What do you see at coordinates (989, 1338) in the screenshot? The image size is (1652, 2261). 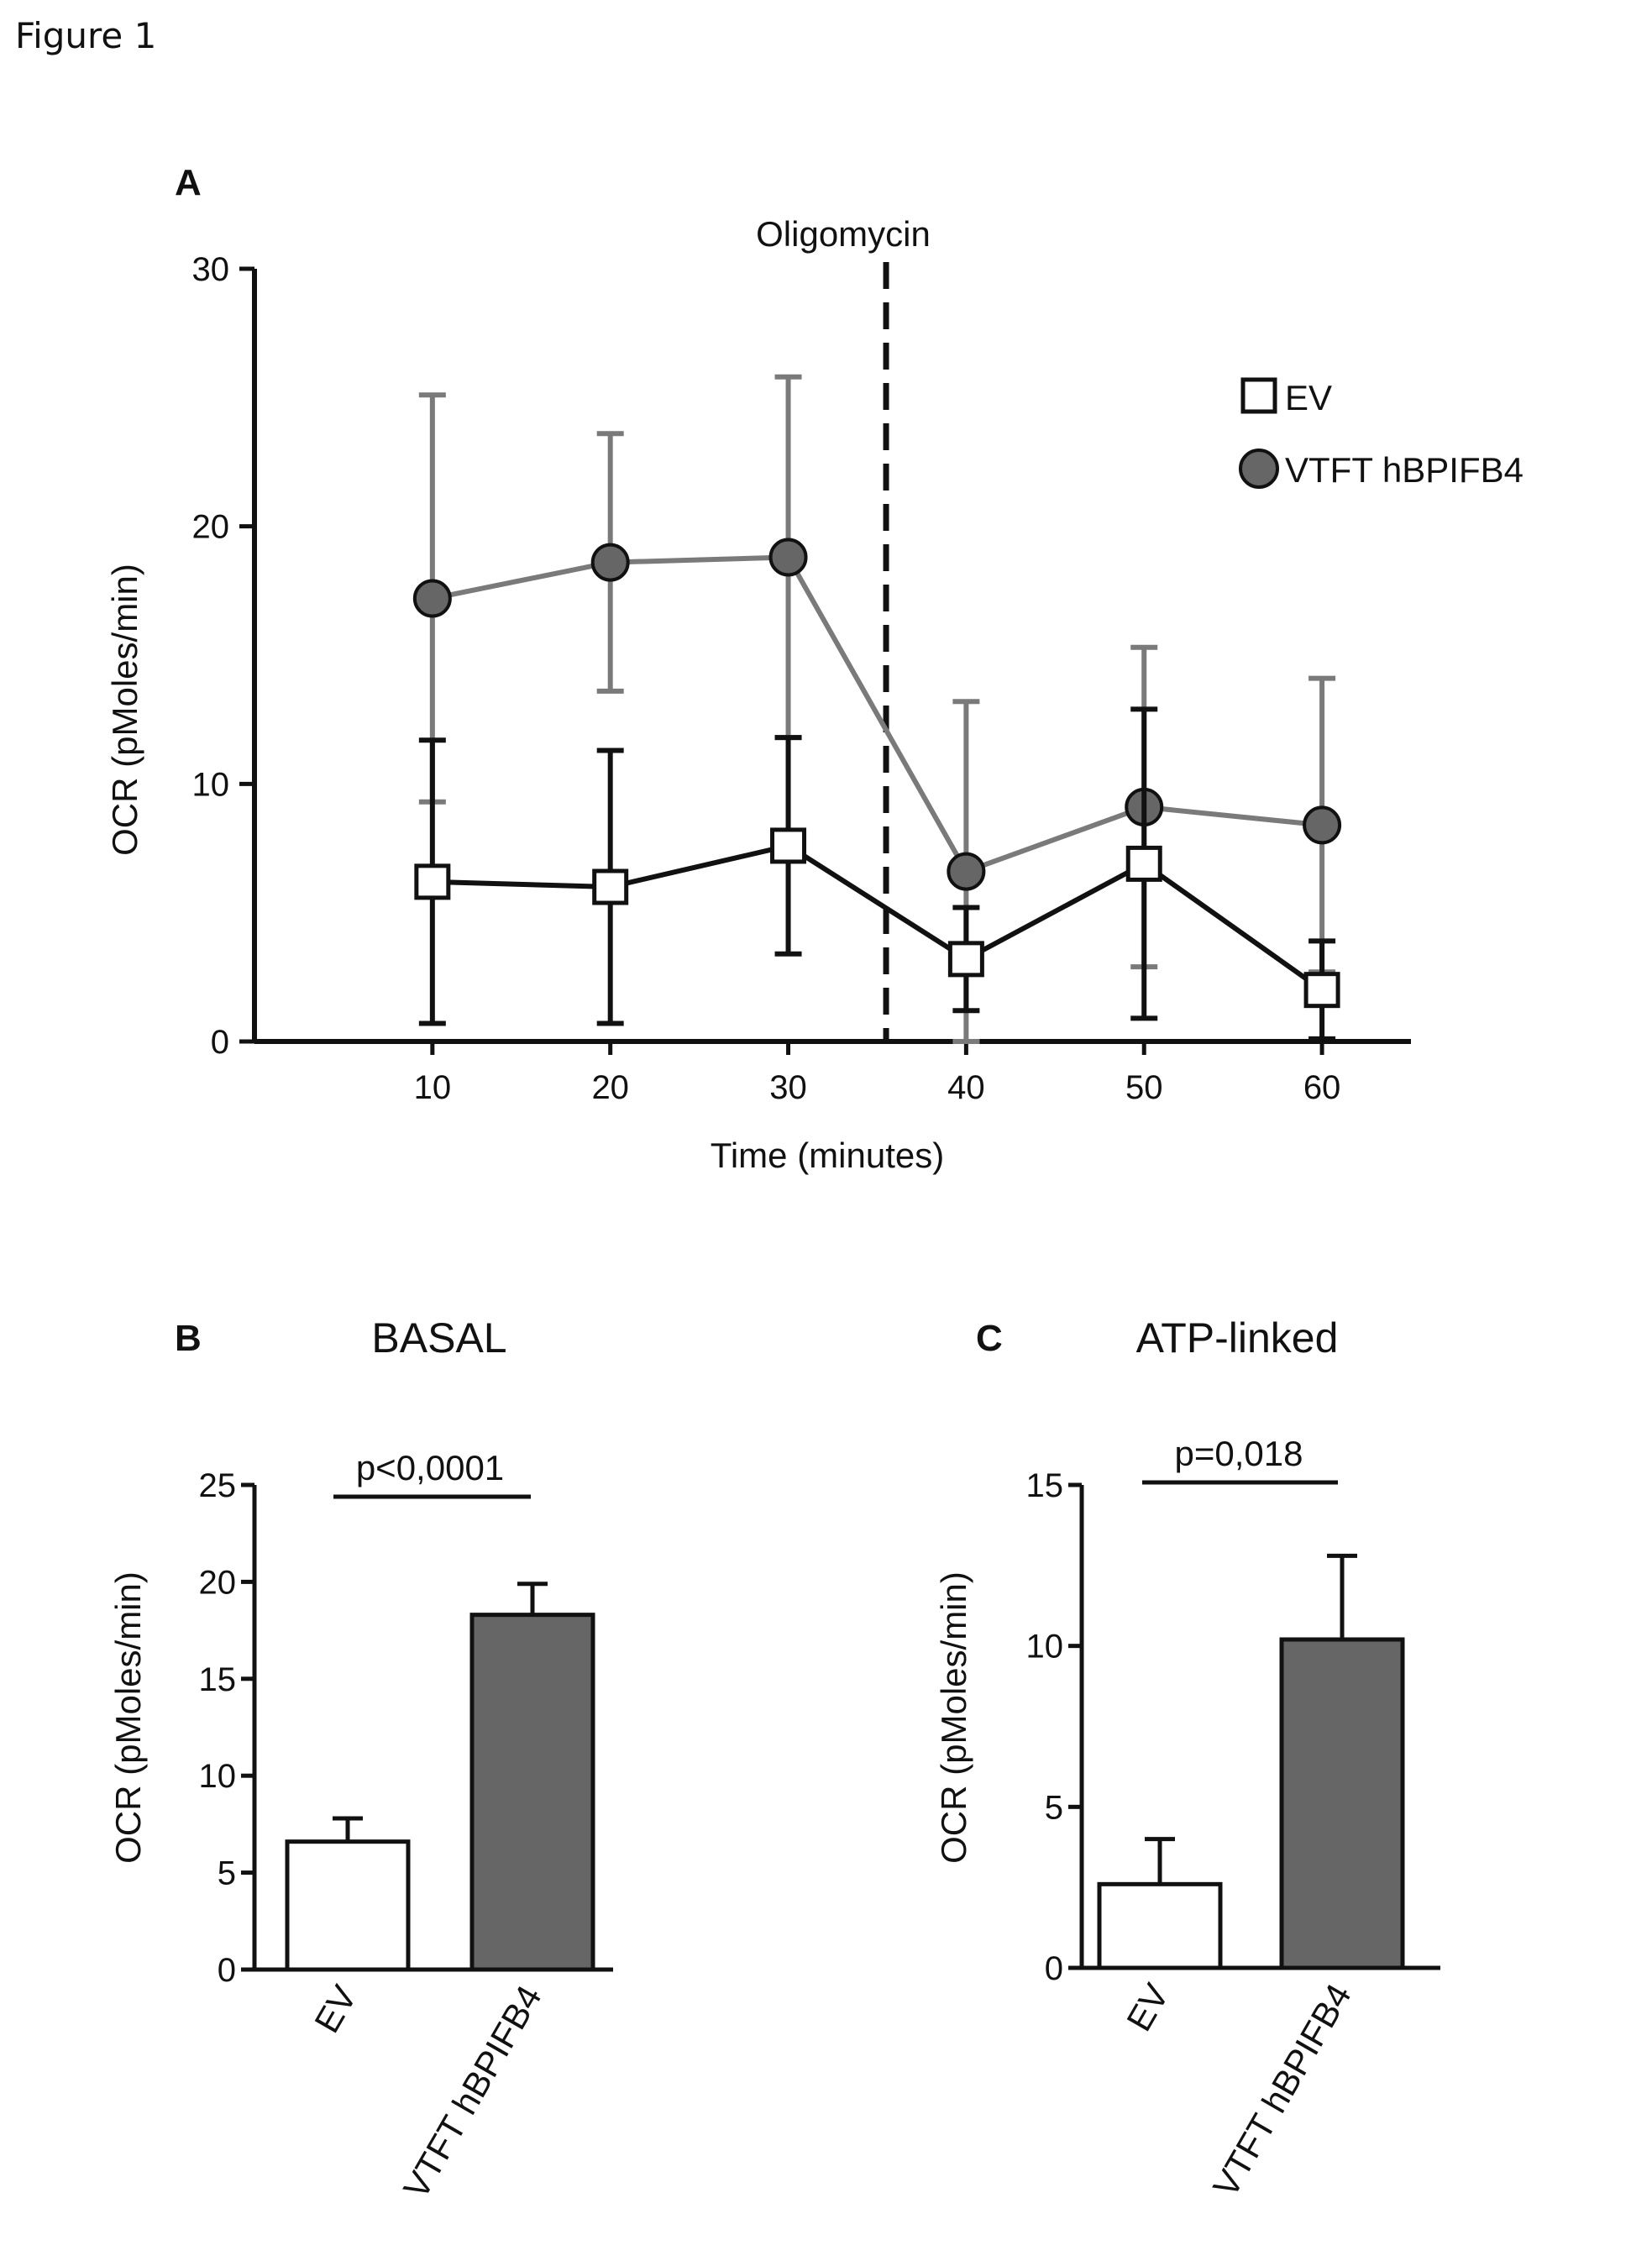 I see `panel-c-label: C` at bounding box center [989, 1338].